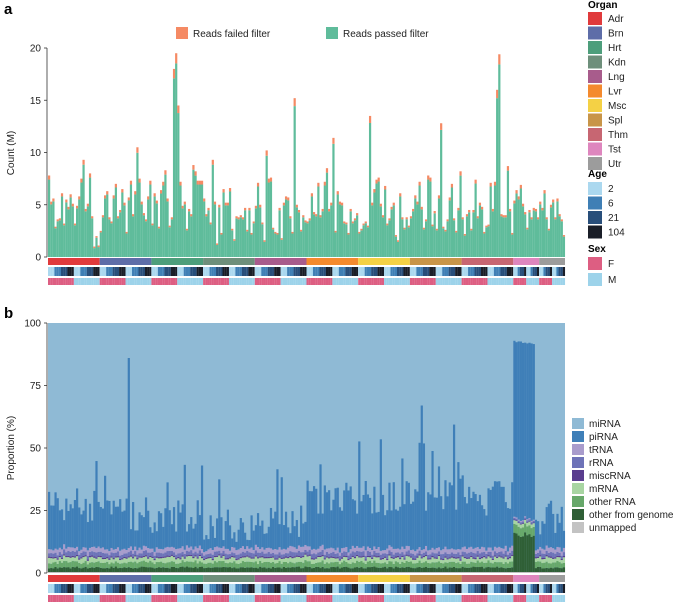 Image resolution: width=675 pixels, height=604 pixels. I want to click on panel-b-annotation-tracks, so click(307, 589).